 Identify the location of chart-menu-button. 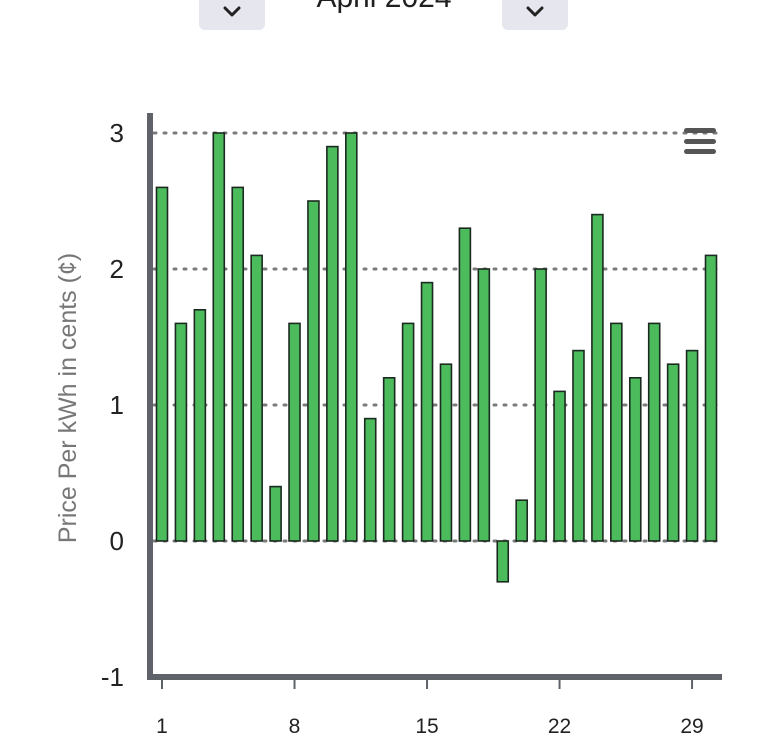
(700, 141).